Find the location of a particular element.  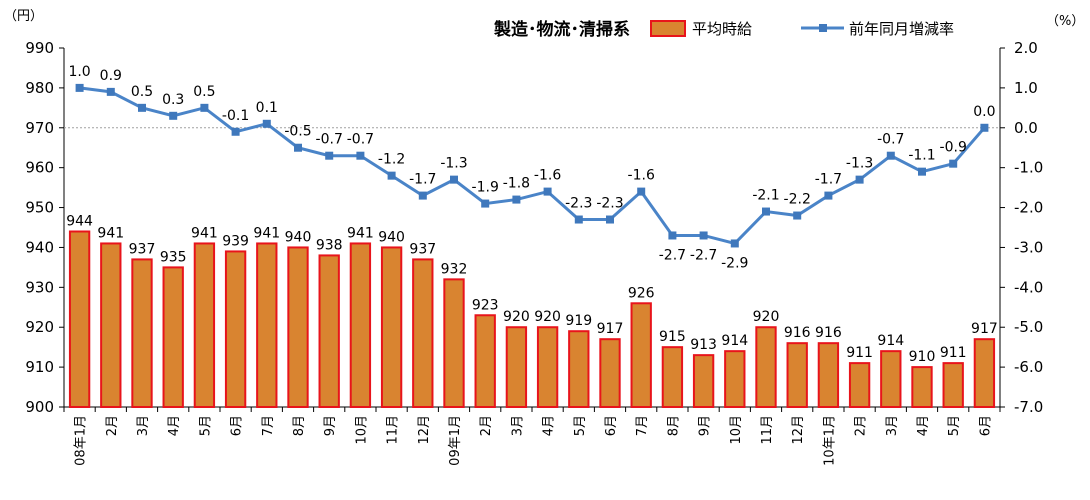

bar-value-label: 939 is located at coordinates (235, 241).